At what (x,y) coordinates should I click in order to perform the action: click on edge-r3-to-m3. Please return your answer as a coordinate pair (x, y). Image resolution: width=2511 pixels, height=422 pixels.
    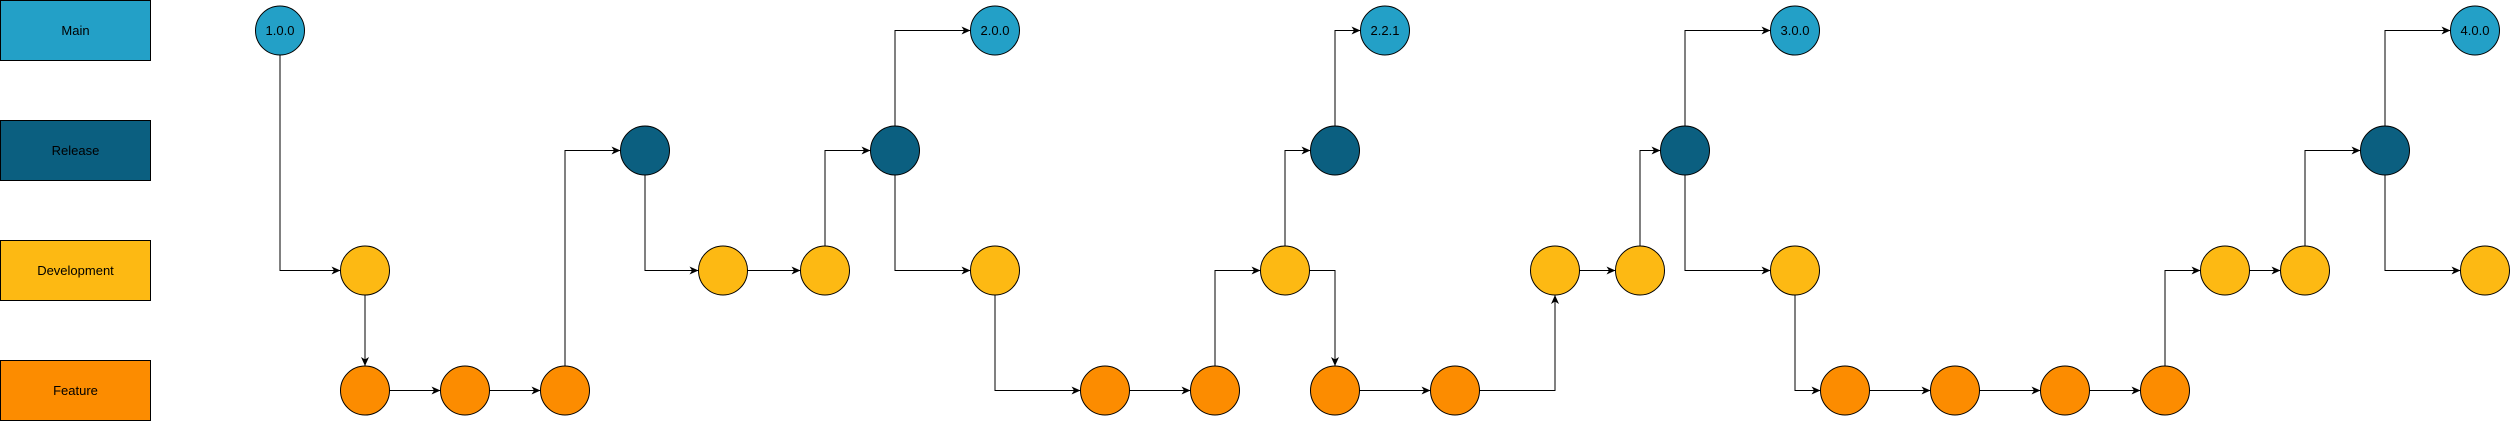
    Looking at the image, I should click on (1347, 76).